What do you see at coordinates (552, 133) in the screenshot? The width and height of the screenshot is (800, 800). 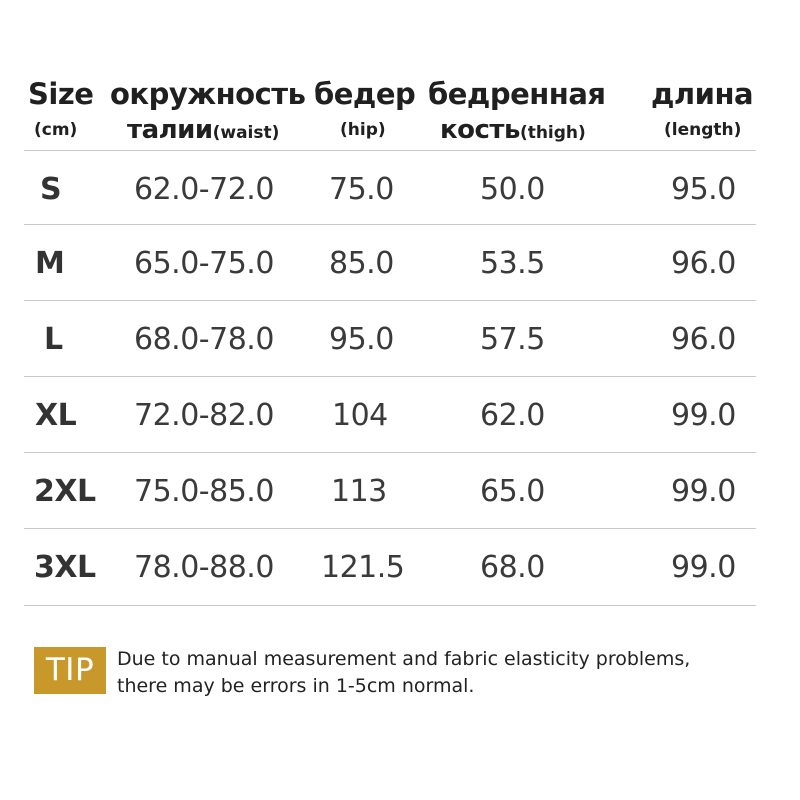 I see `thigh-header-paren: (thigh)` at bounding box center [552, 133].